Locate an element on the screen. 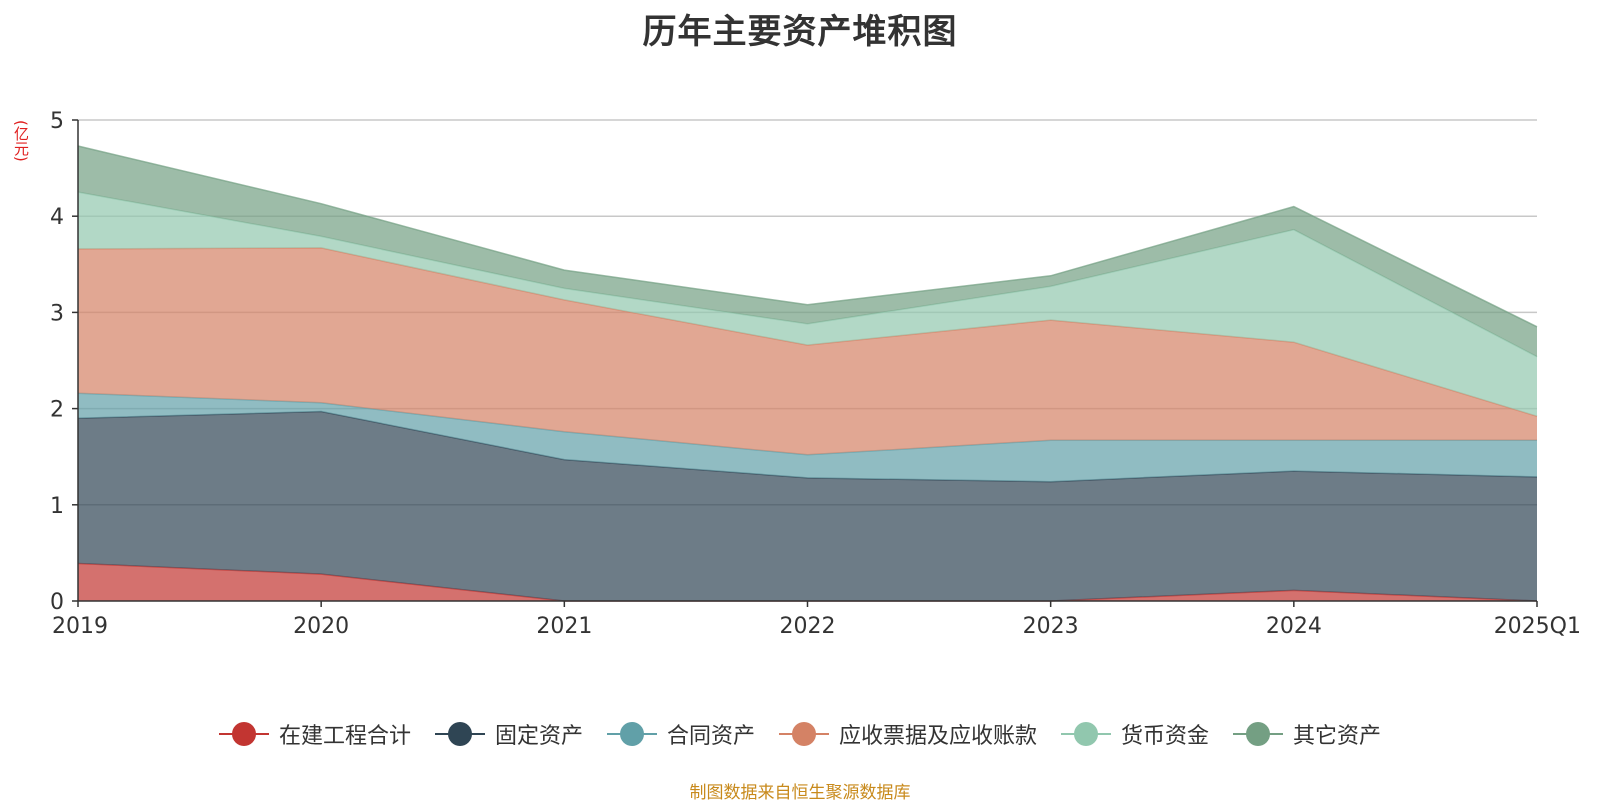  y-axis-unit: (亿元) is located at coordinates (21, 141).